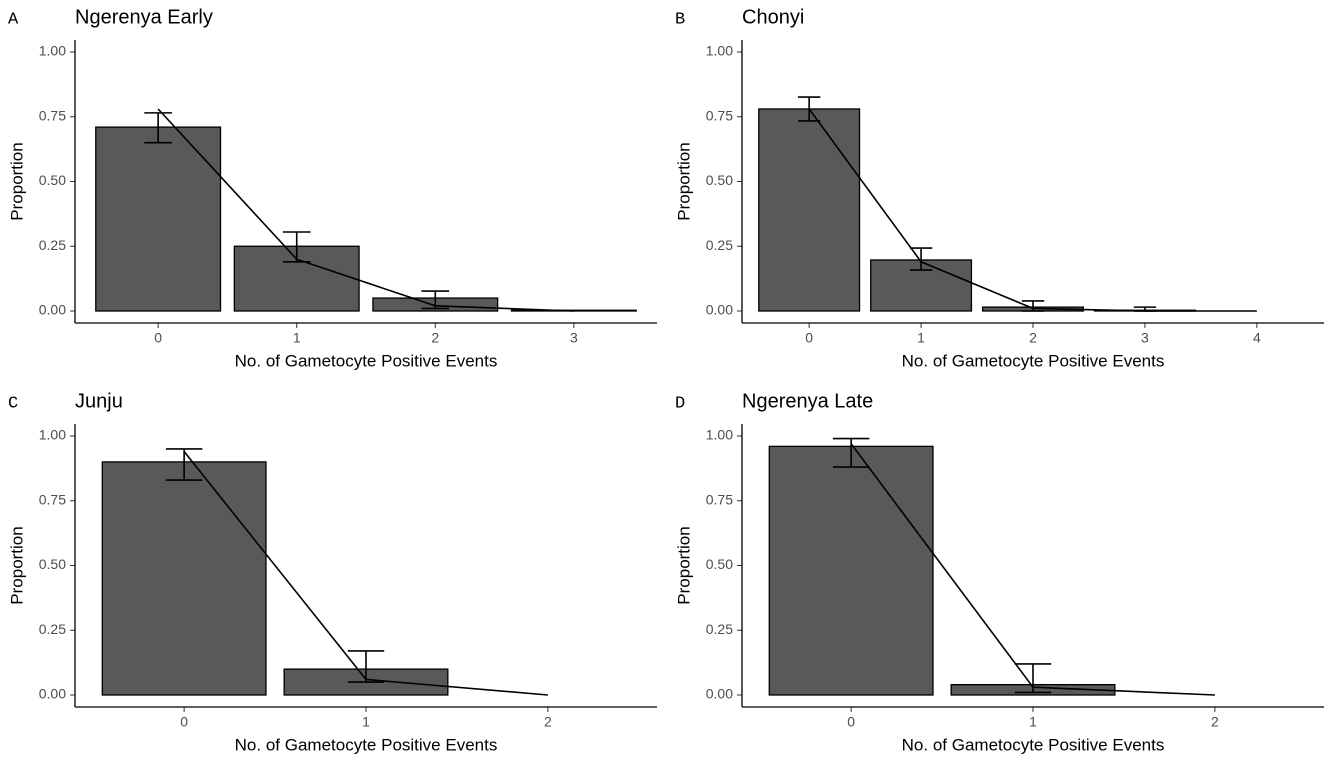  What do you see at coordinates (144, 17) in the screenshot?
I see `panel-title: Ngerenya Early` at bounding box center [144, 17].